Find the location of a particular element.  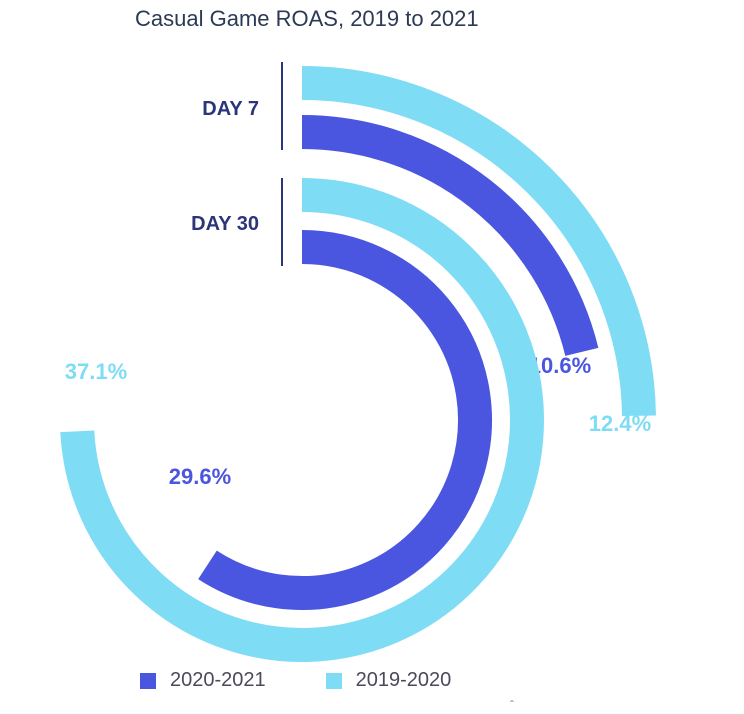

legend-item-2019-2020: 2019-2020 is located at coordinates (388, 680).